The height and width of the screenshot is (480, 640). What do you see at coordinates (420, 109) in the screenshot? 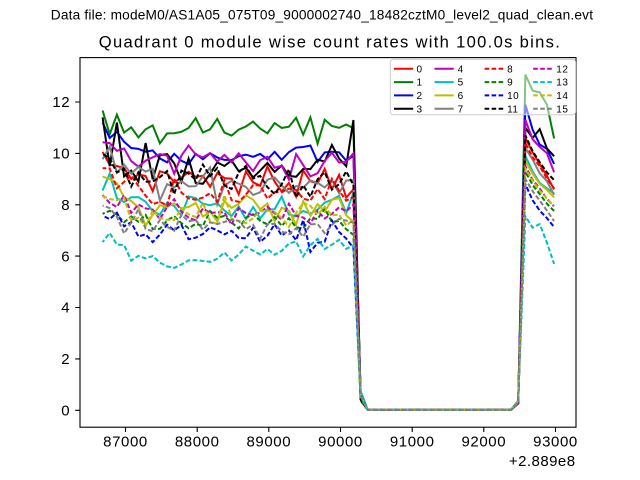
I see `svg-text: 3` at bounding box center [420, 109].